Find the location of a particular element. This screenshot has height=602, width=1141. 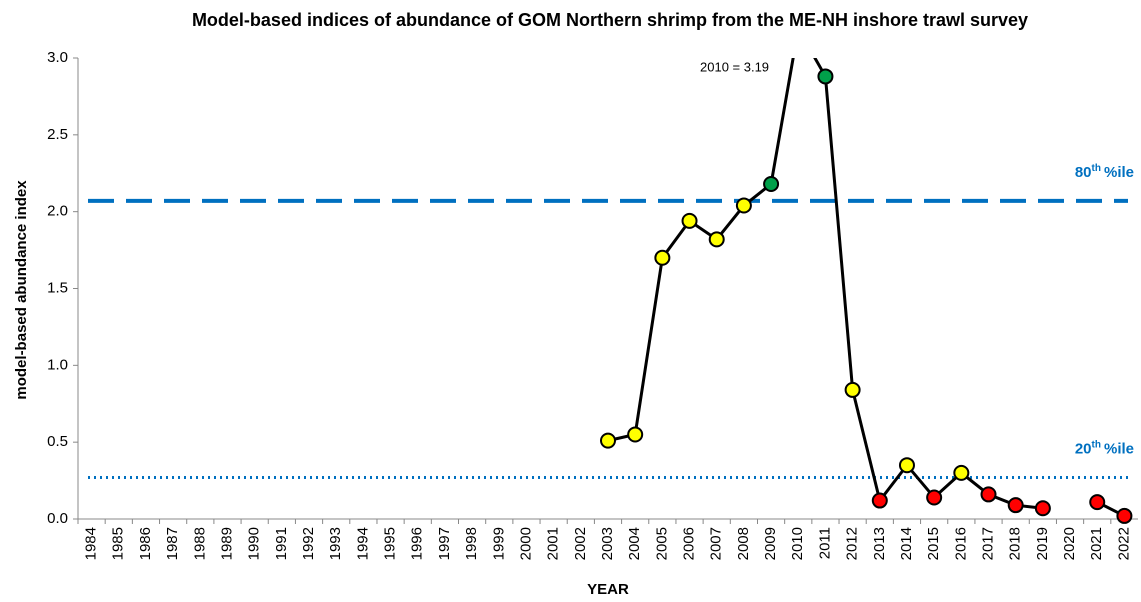

x-tick-label: 1991 is located at coordinates (281, 543).